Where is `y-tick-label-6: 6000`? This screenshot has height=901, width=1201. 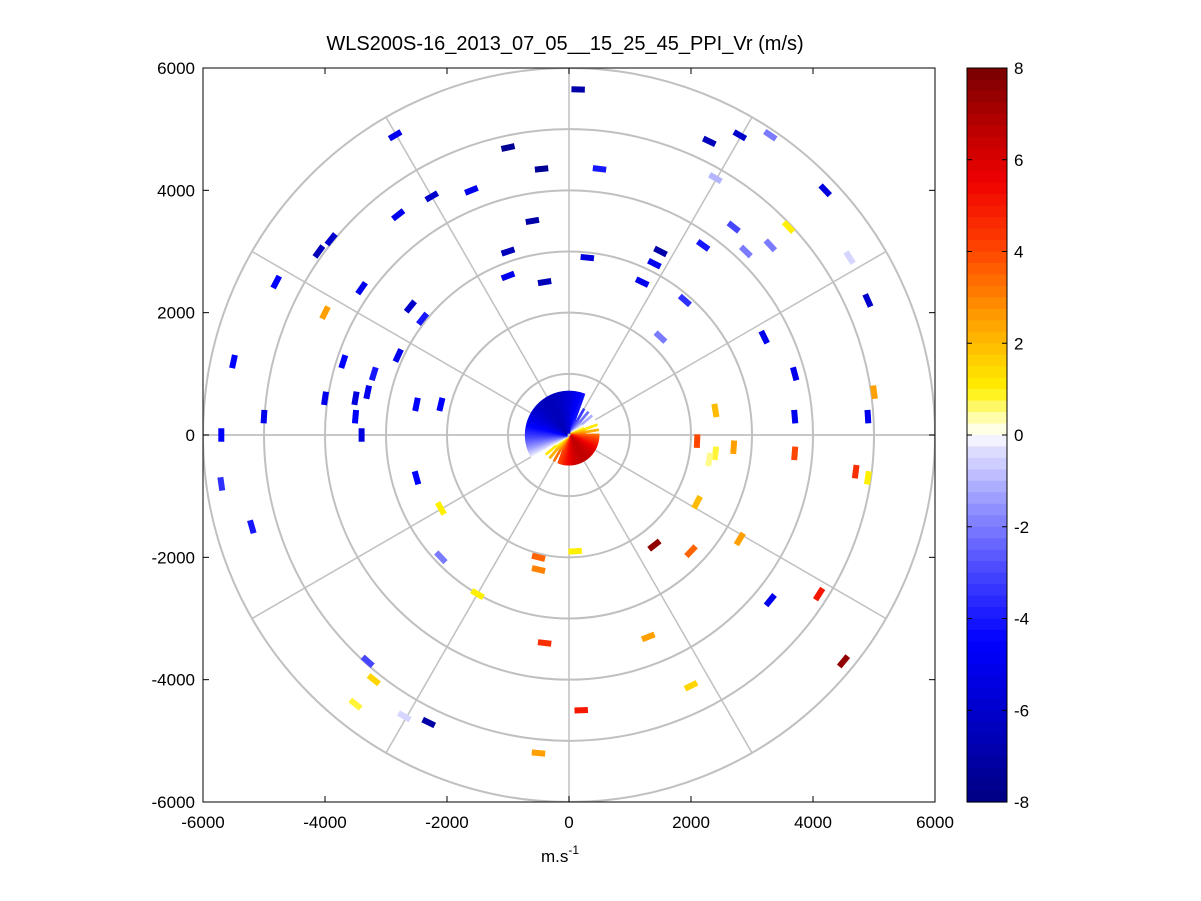 y-tick-label-6: 6000 is located at coordinates (176, 68).